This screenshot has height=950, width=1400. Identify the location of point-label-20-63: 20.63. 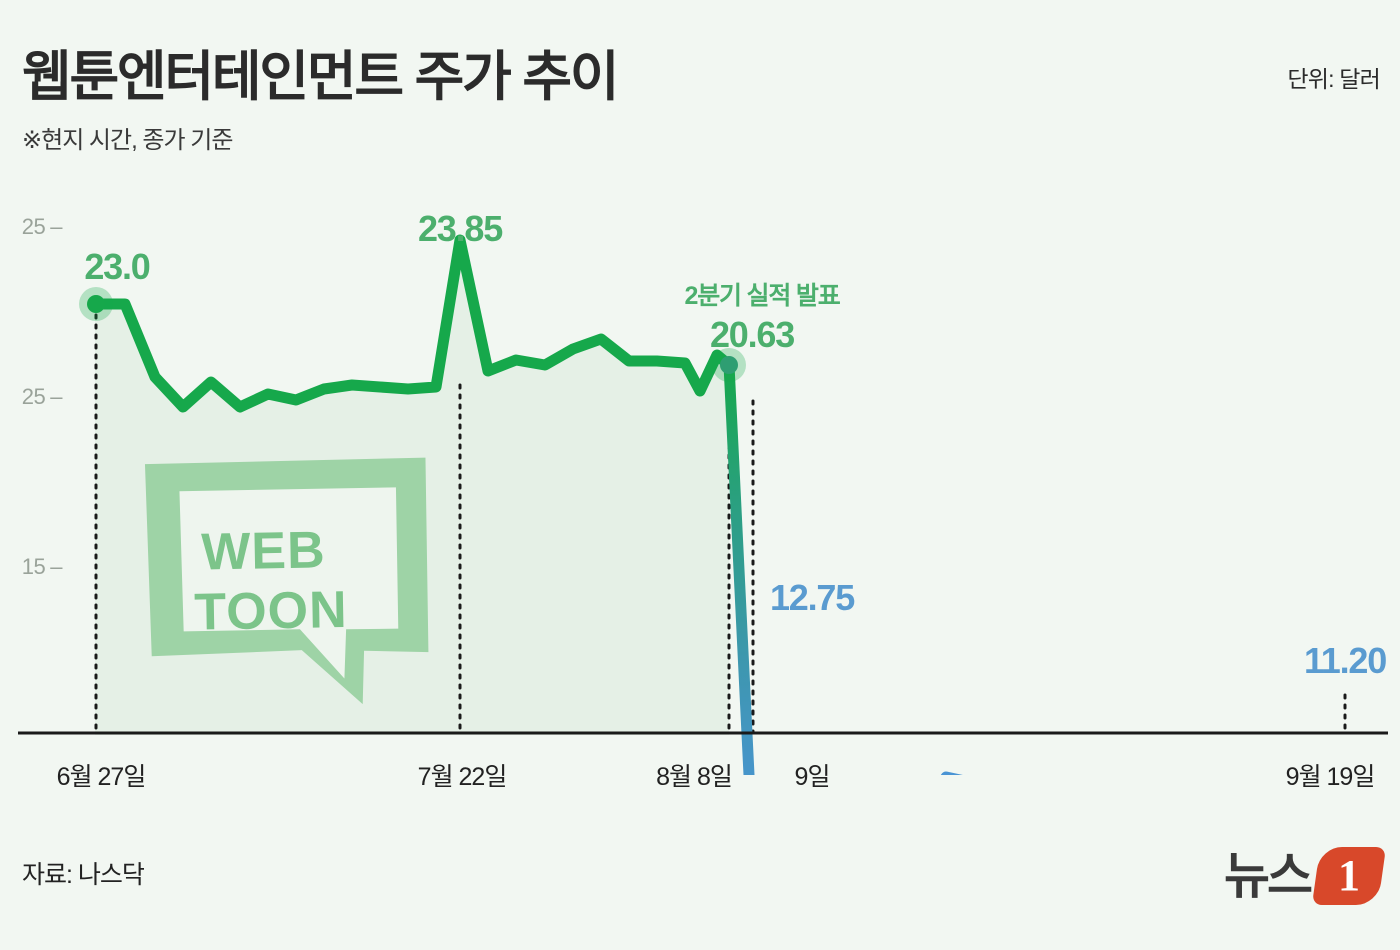
(752, 334).